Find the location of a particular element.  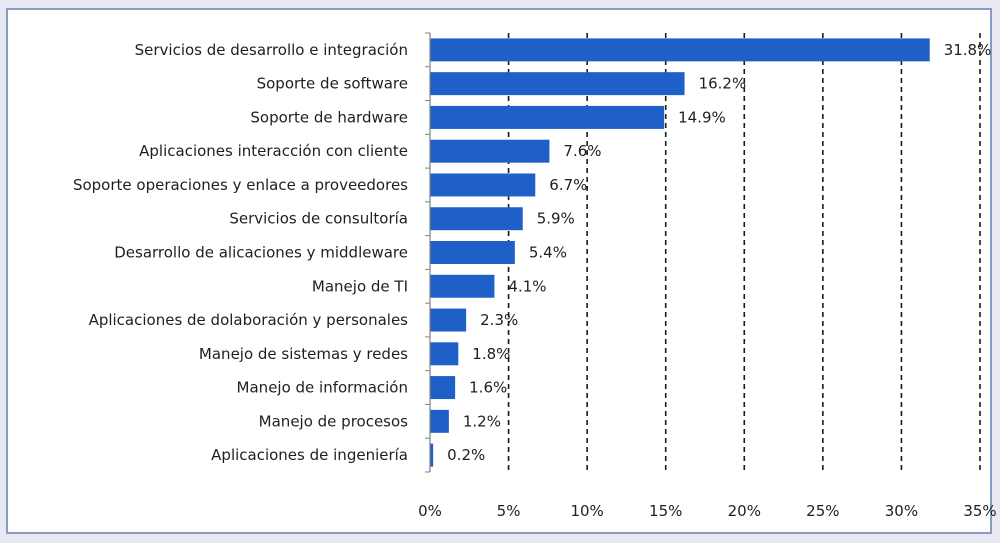

x-tick-labels: 0% 5% 10% 15% 20% 25% 30% 35% is located at coordinates (707, 511).